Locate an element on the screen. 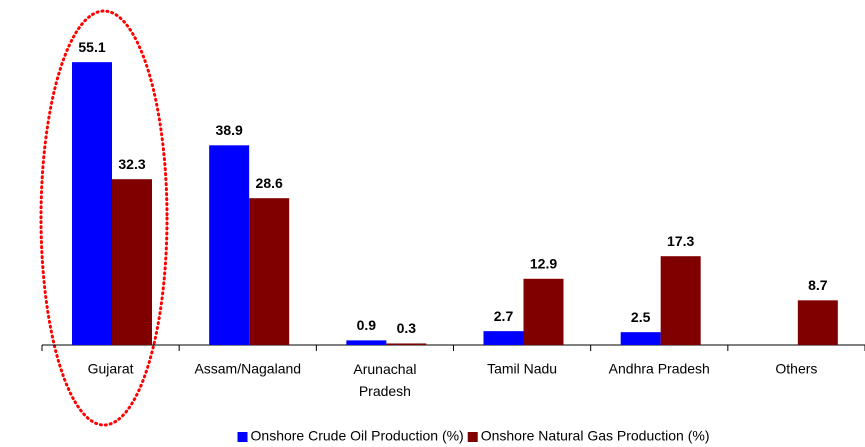 This screenshot has width=865, height=447. legend-label: Onshore Crude Oil Production (%) is located at coordinates (357, 436).